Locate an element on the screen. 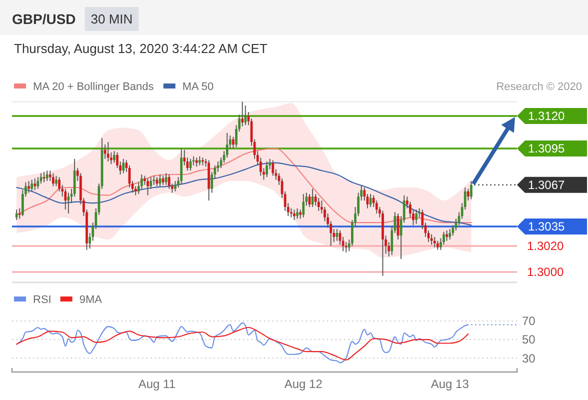 The height and width of the screenshot is (400, 588). chart-title: GBP/USD is located at coordinates (44, 18).